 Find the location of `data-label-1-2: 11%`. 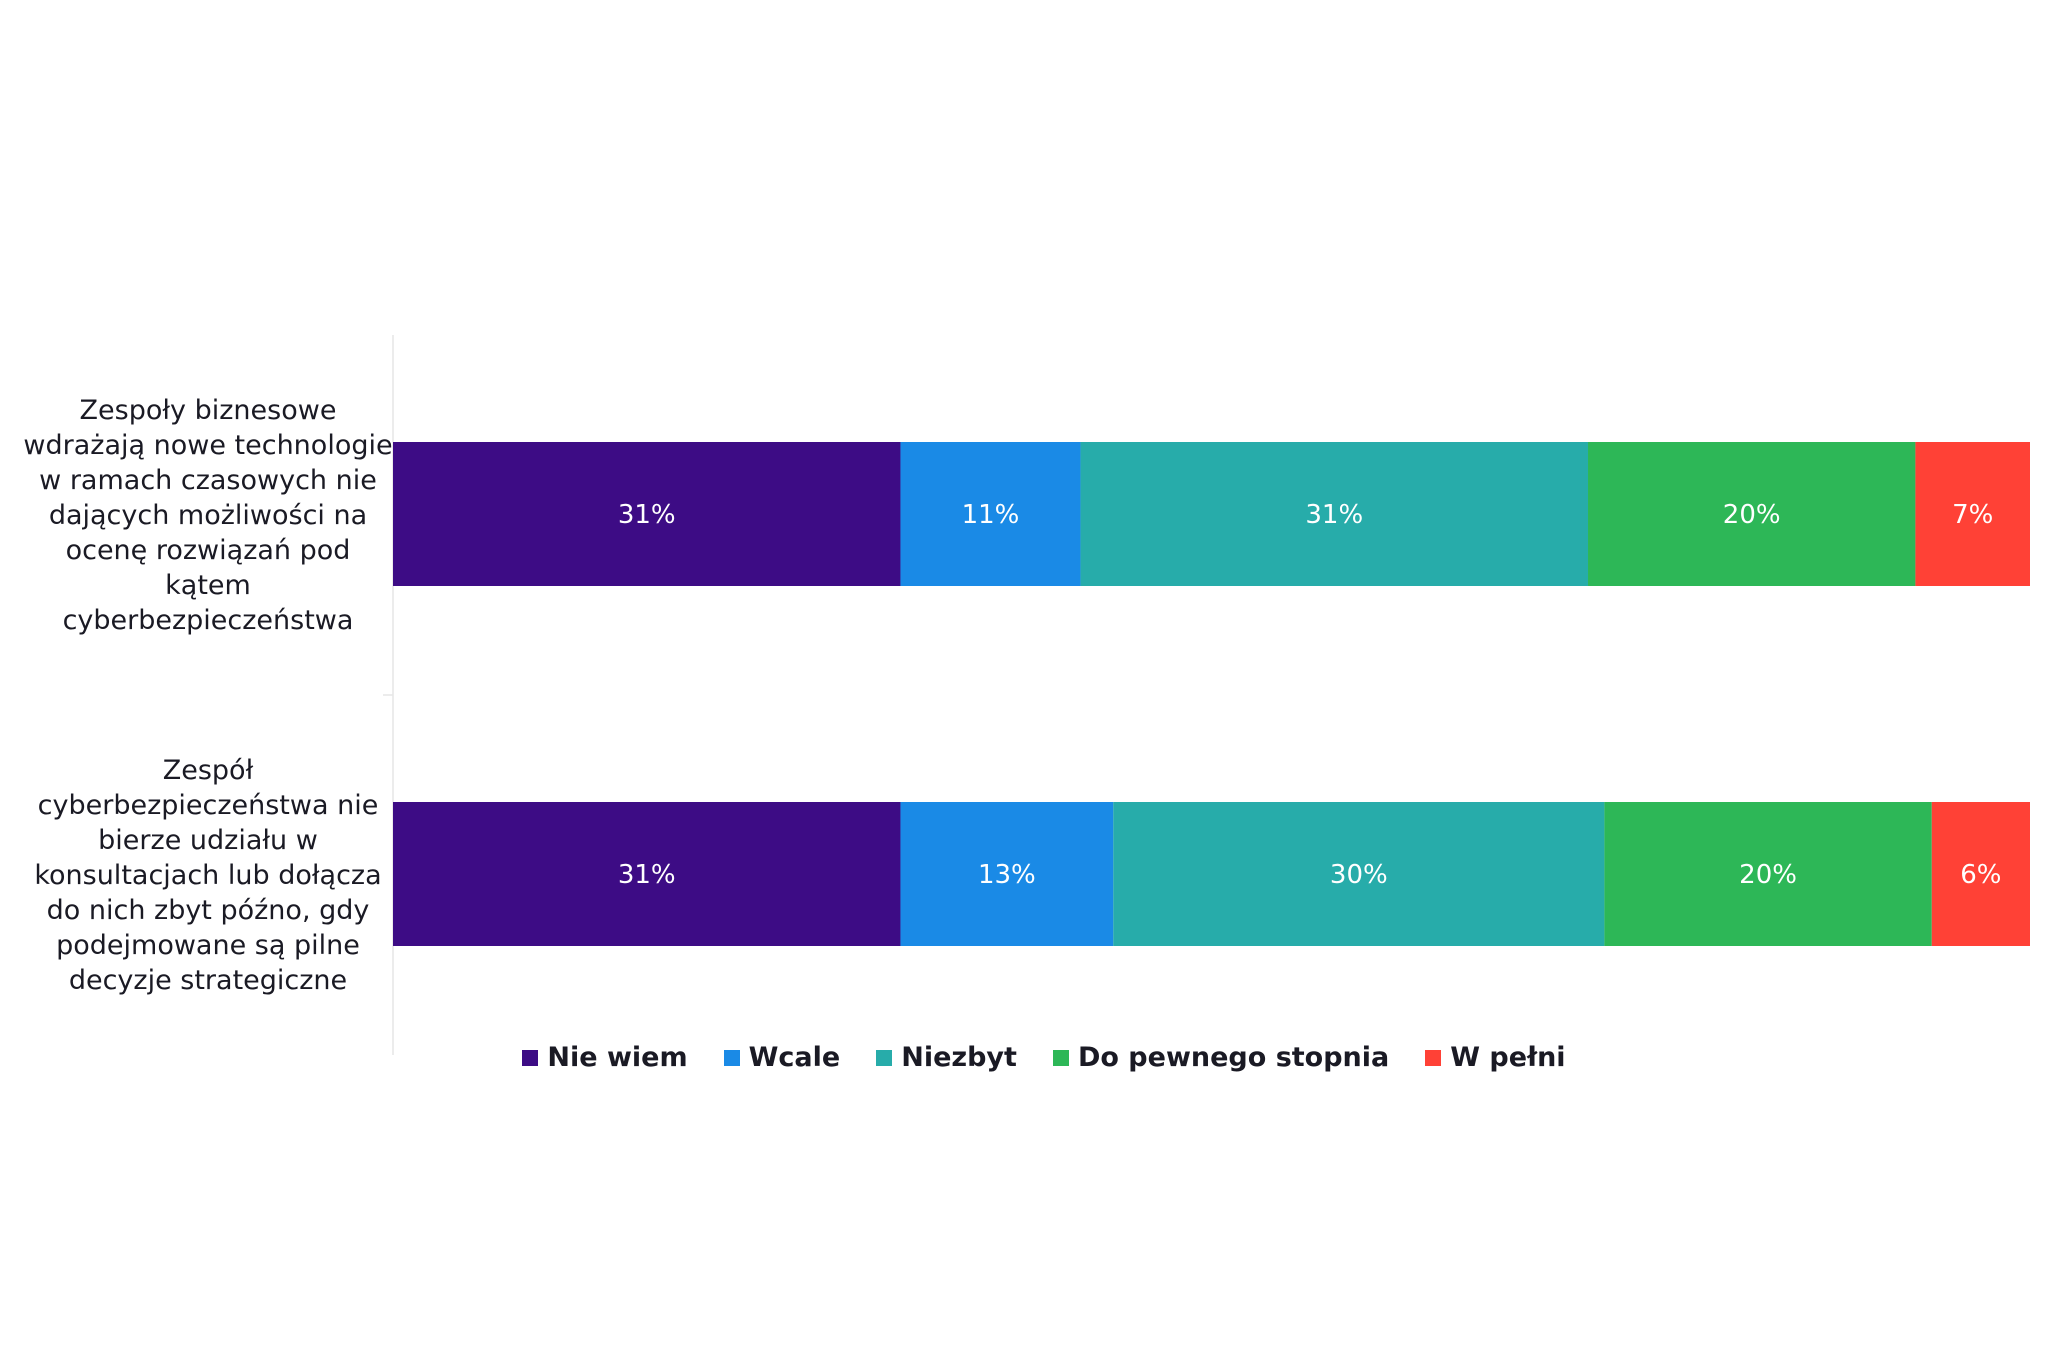

data-label-1-2: 11% is located at coordinates (991, 515).